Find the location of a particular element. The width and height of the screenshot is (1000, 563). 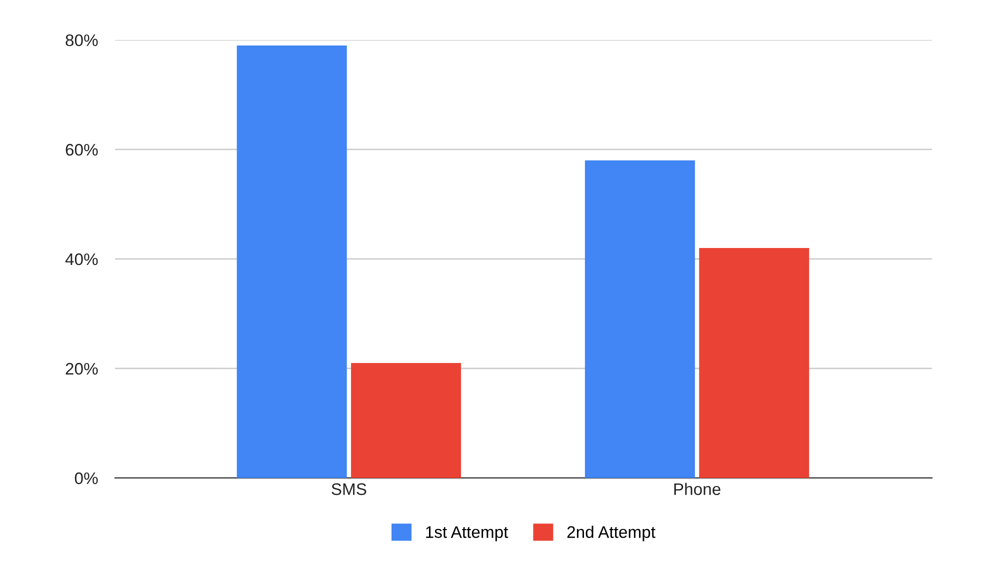

y-tick-label: 40% is located at coordinates (81, 259).